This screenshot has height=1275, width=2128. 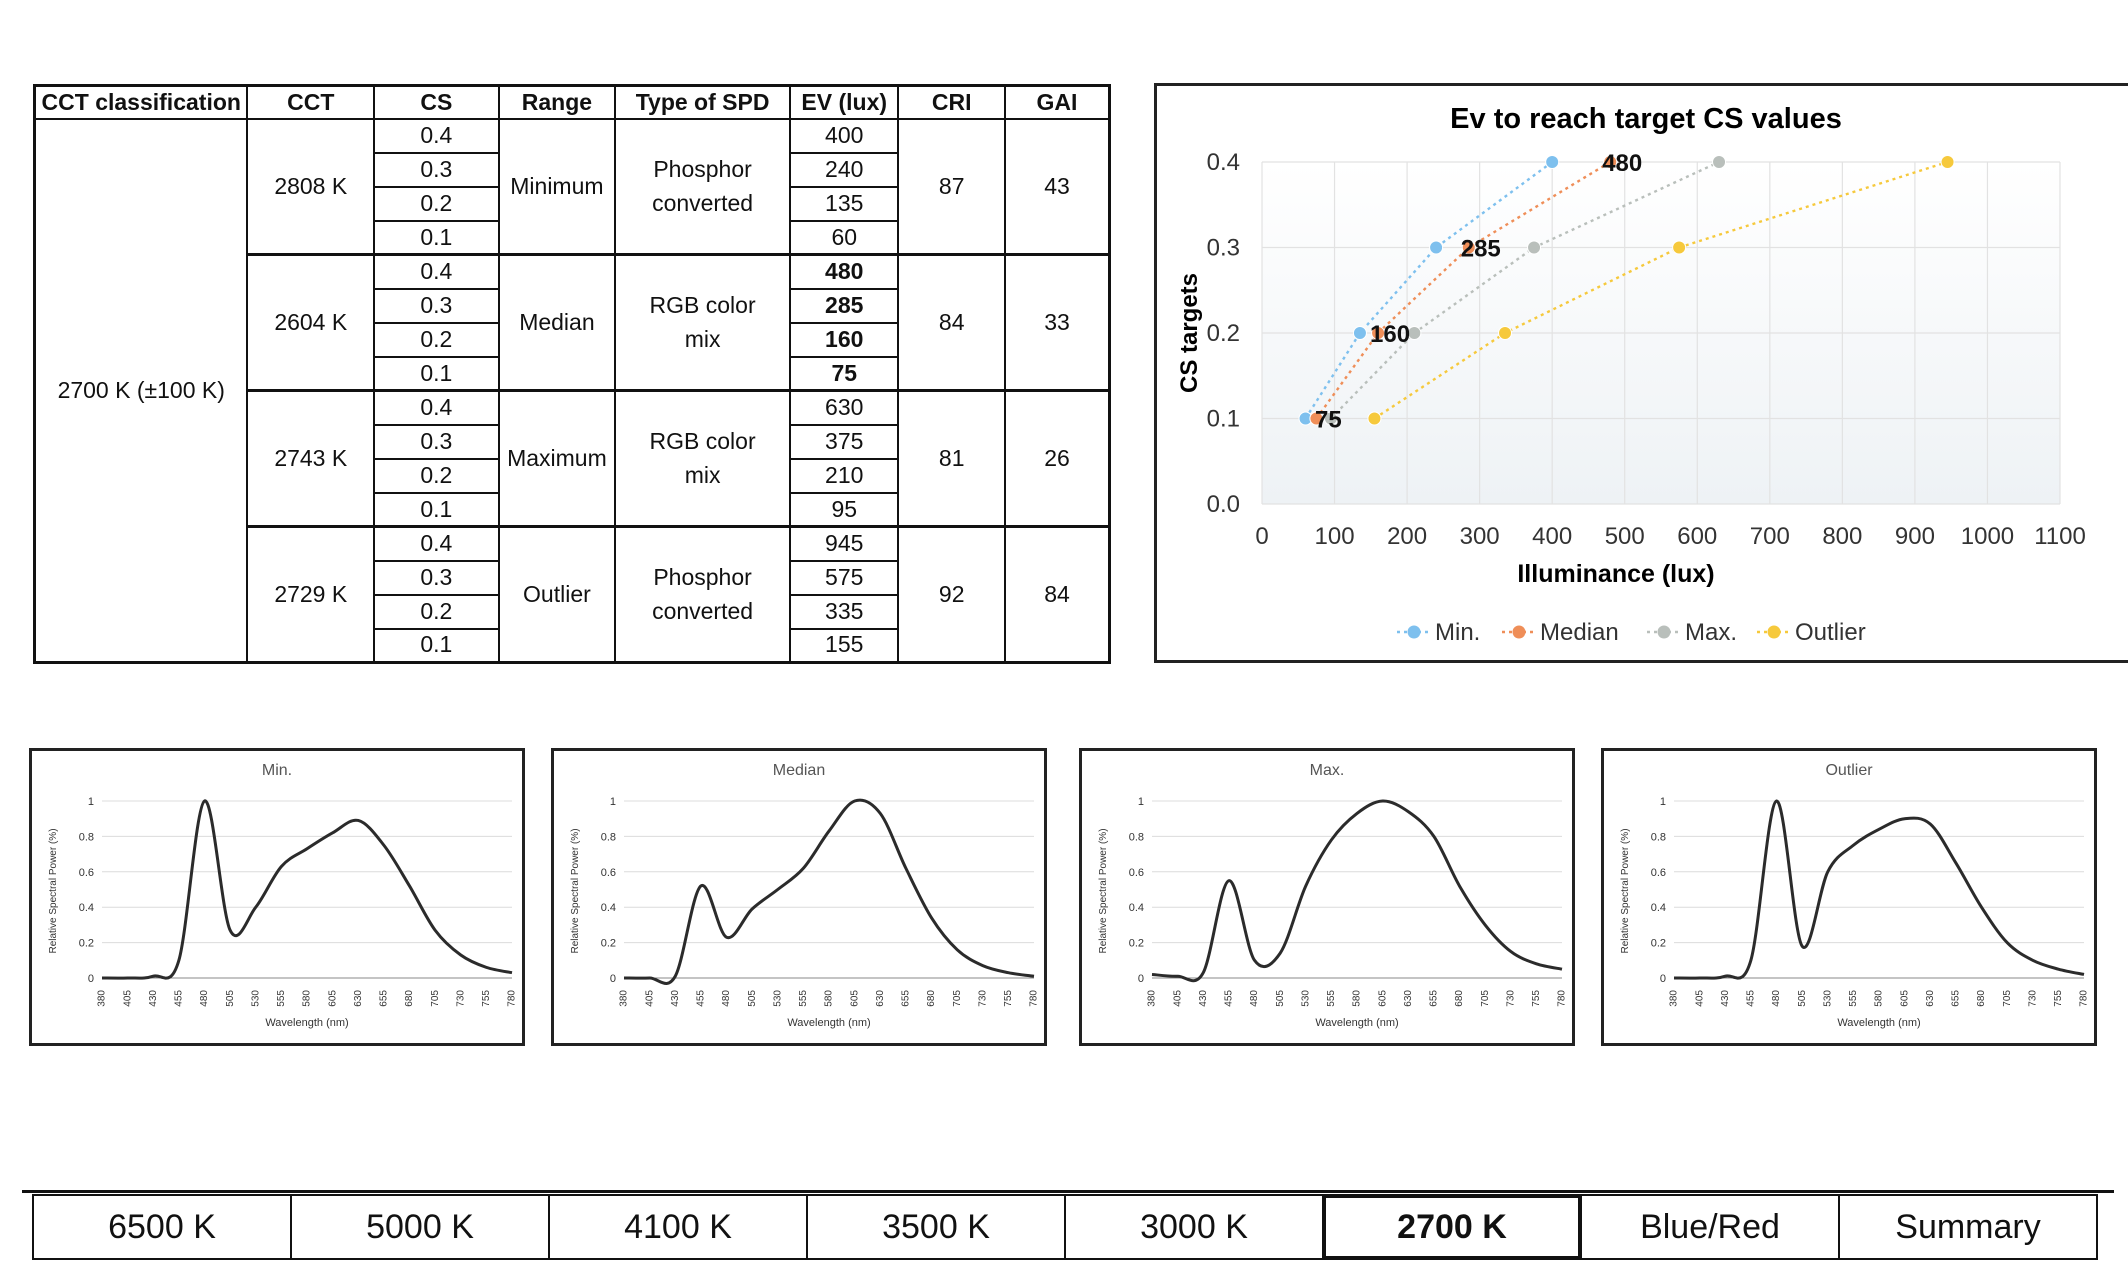 I want to click on tab-6500-k: 6500 K, so click(x=162, y=1227).